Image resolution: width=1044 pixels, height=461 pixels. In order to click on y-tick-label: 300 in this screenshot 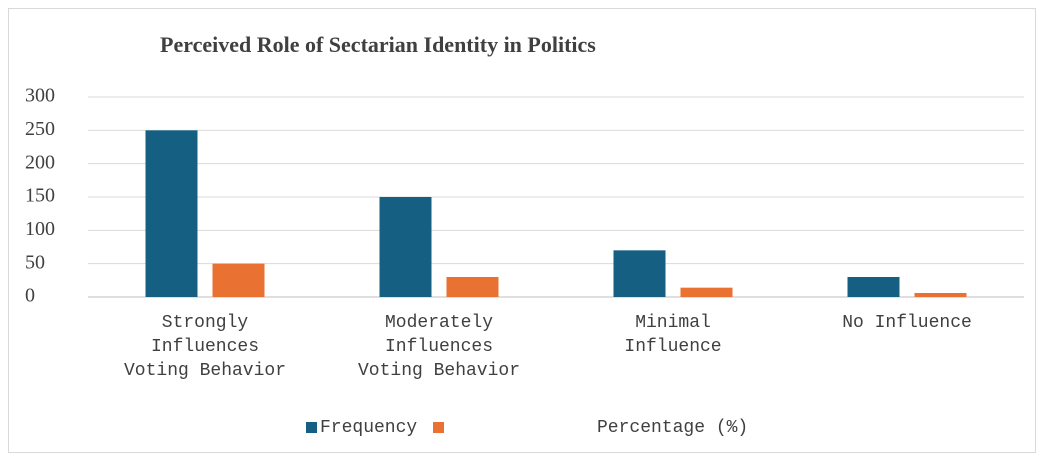, I will do `click(40, 96)`.